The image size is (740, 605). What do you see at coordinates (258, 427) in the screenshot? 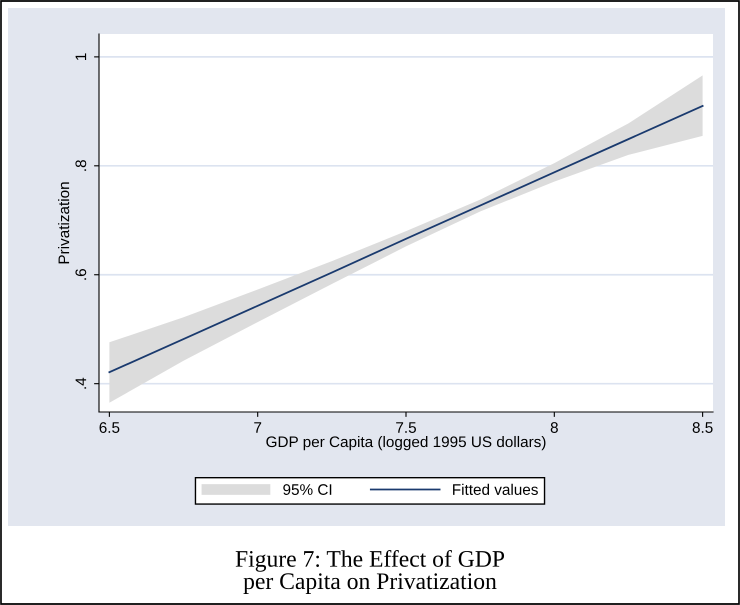
I see `x-tick-label: 7` at bounding box center [258, 427].